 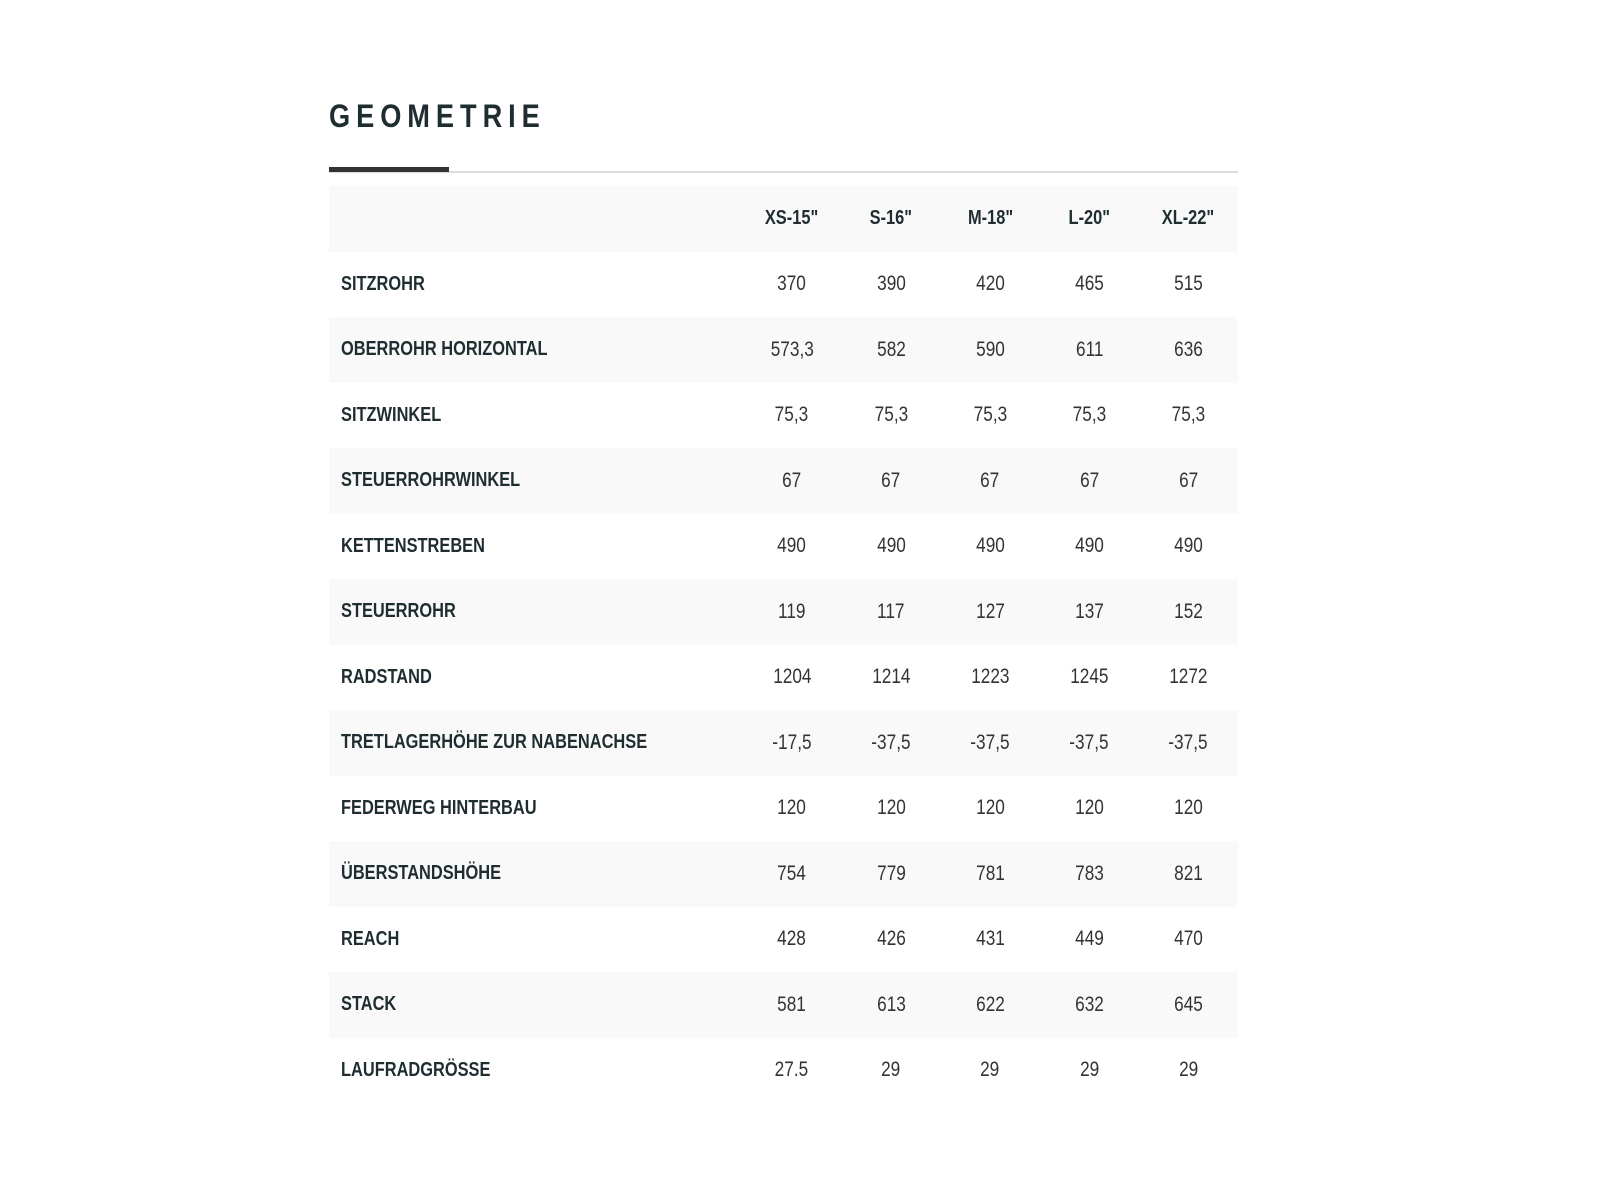 What do you see at coordinates (792, 742) in the screenshot?
I see `cell-value: -17,5` at bounding box center [792, 742].